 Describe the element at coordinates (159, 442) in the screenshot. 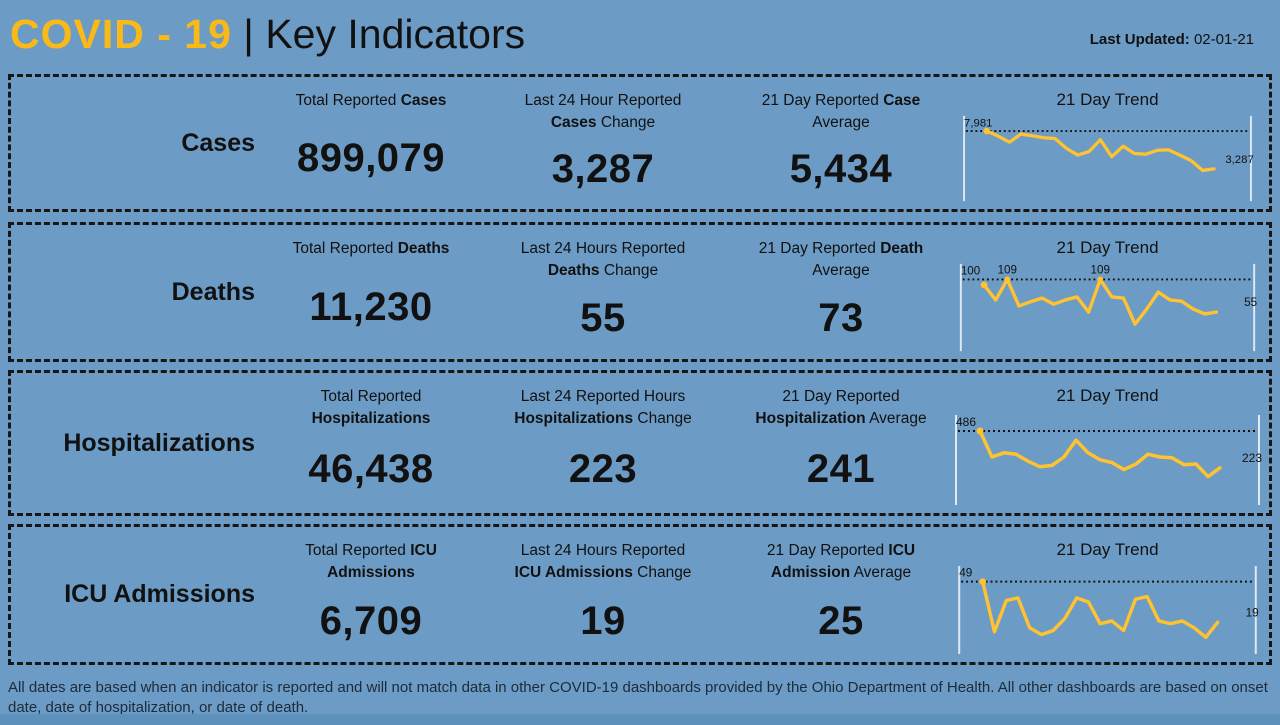

I see `row-label-hospitalizations: Hospitalizations` at that location.